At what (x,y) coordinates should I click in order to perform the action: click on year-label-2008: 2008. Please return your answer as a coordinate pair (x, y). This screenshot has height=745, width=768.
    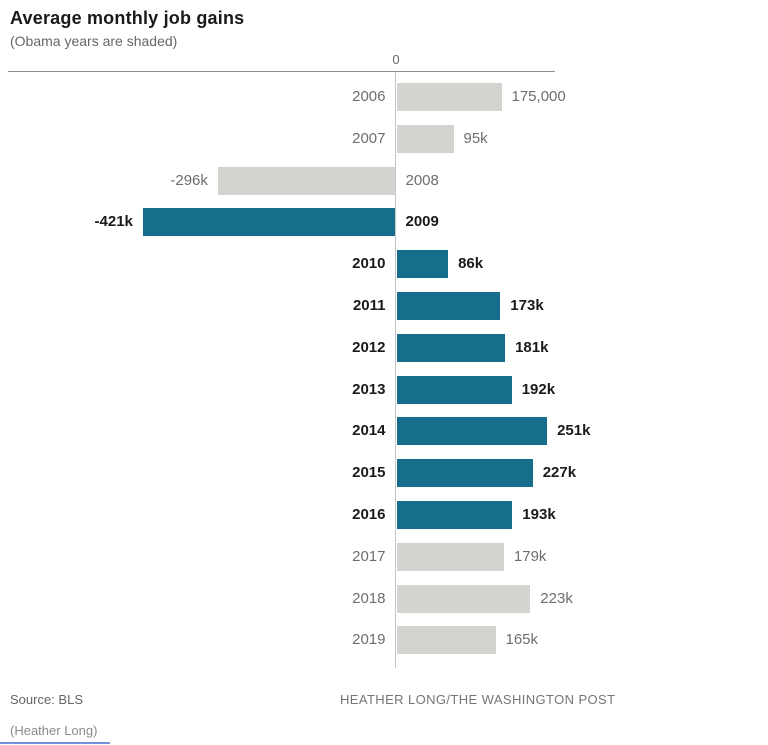
    Looking at the image, I should click on (422, 180).